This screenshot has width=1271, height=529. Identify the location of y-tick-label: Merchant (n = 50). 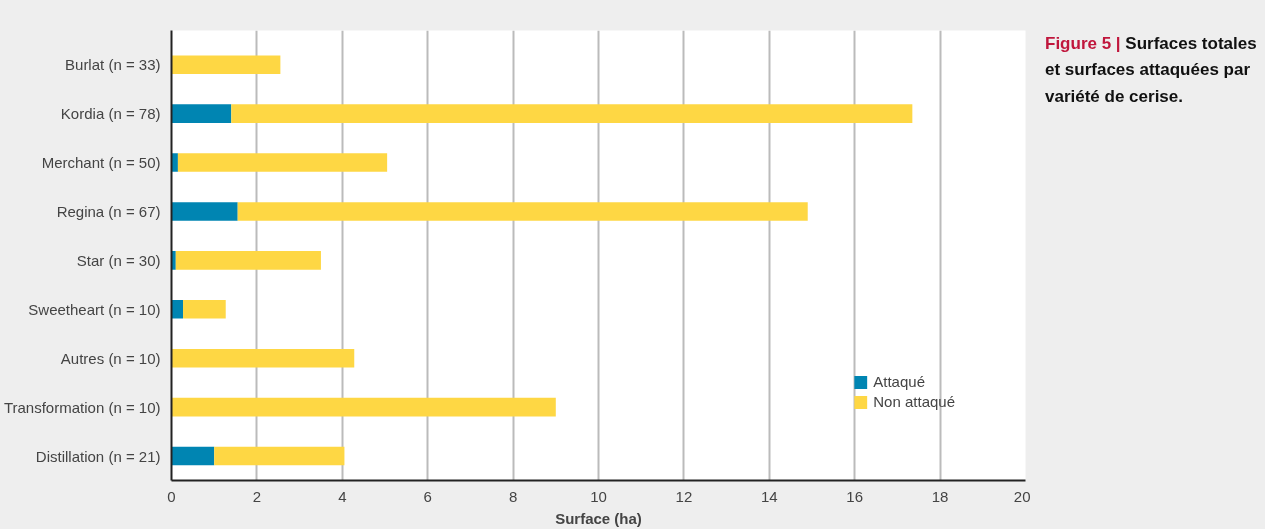
(101, 163).